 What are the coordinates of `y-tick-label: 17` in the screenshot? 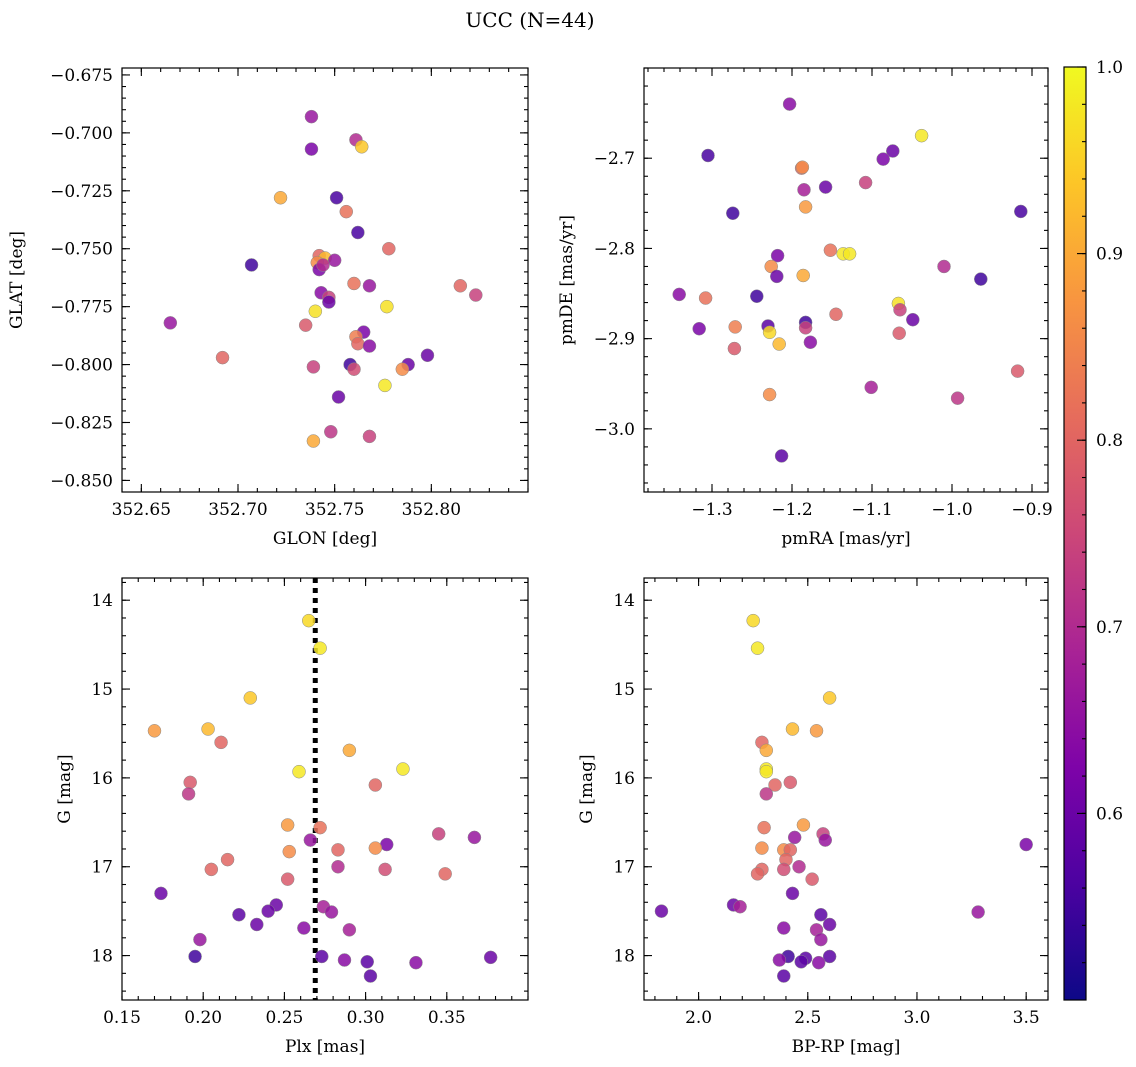 It's located at (624, 868).